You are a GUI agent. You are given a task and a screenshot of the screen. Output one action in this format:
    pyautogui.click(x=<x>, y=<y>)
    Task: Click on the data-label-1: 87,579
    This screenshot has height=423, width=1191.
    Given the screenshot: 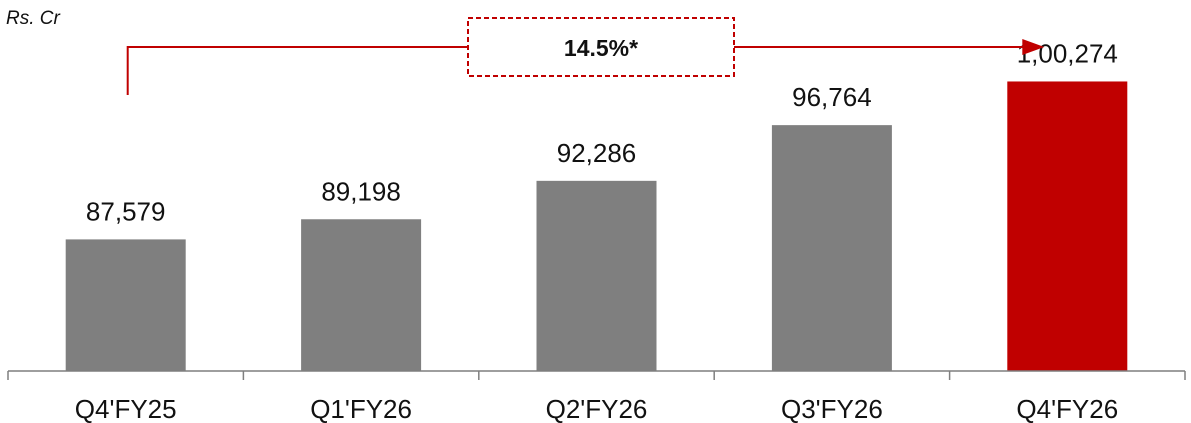 What is the action you would take?
    pyautogui.click(x=126, y=211)
    